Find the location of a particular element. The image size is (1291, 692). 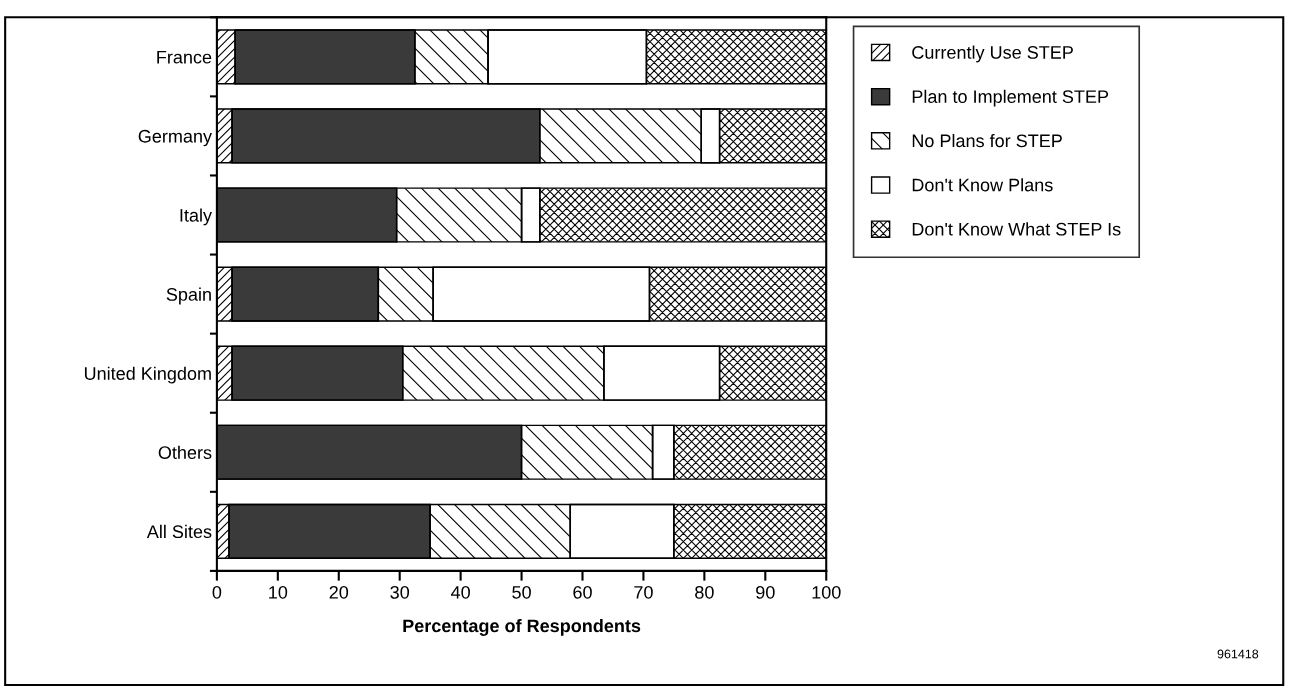

legend-label: No Plans for STEP is located at coordinates (987, 140).